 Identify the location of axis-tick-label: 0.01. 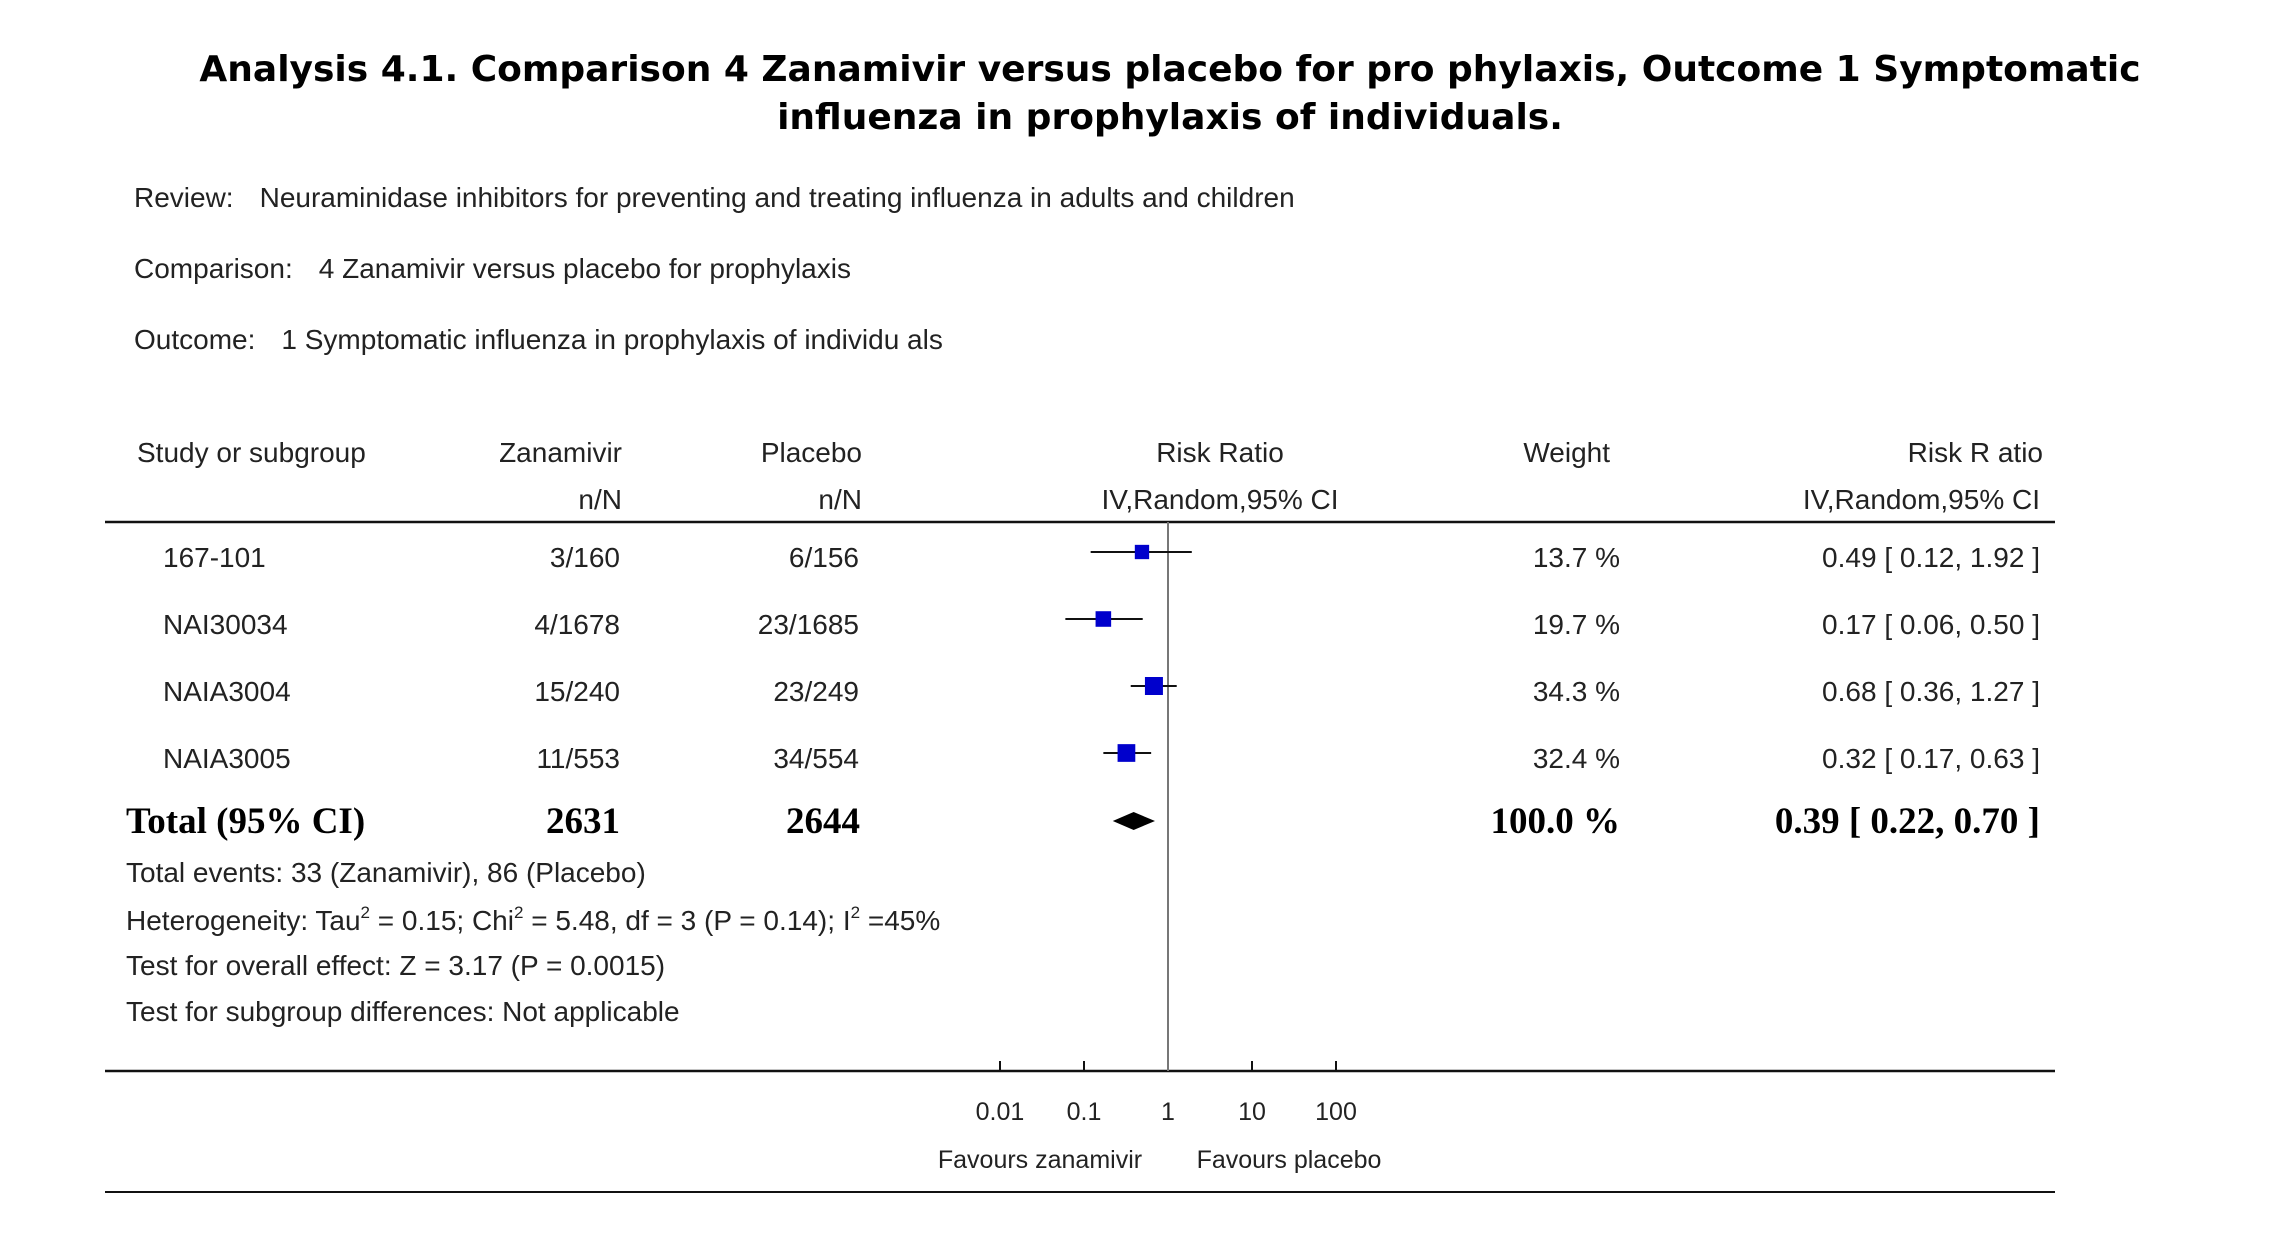
(1000, 1112).